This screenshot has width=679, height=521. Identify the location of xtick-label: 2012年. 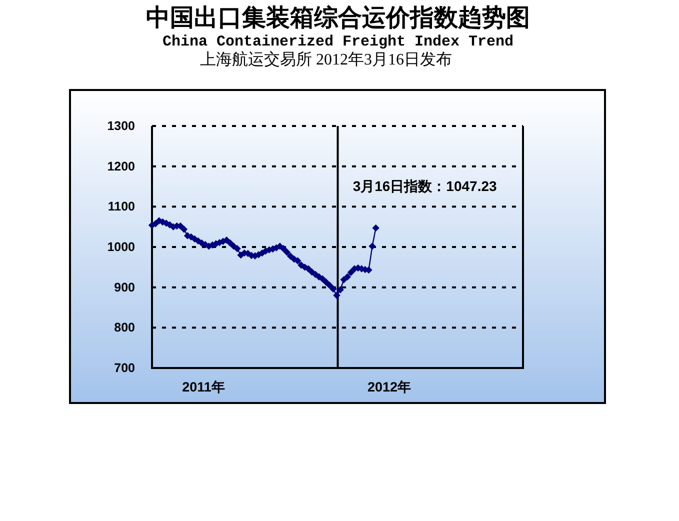
(390, 387).